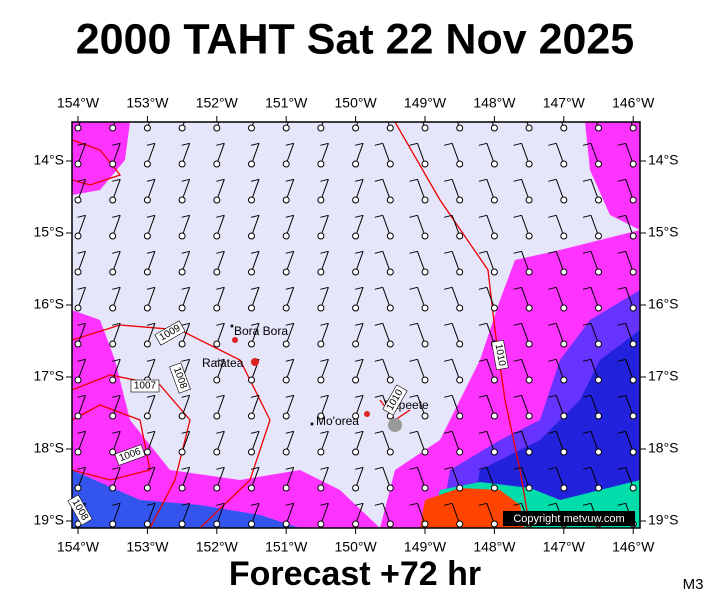 The width and height of the screenshot is (711, 605). What do you see at coordinates (186, 499) in the screenshot?
I see `wind-fill` at bounding box center [186, 499].